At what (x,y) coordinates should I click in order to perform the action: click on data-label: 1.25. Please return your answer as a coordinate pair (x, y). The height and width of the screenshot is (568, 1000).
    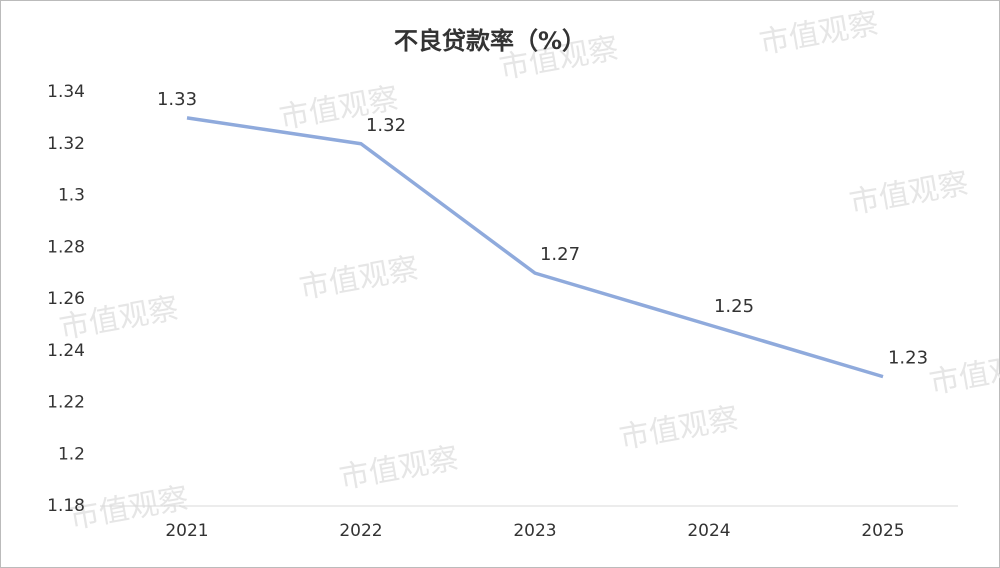
    Looking at the image, I should click on (734, 306).